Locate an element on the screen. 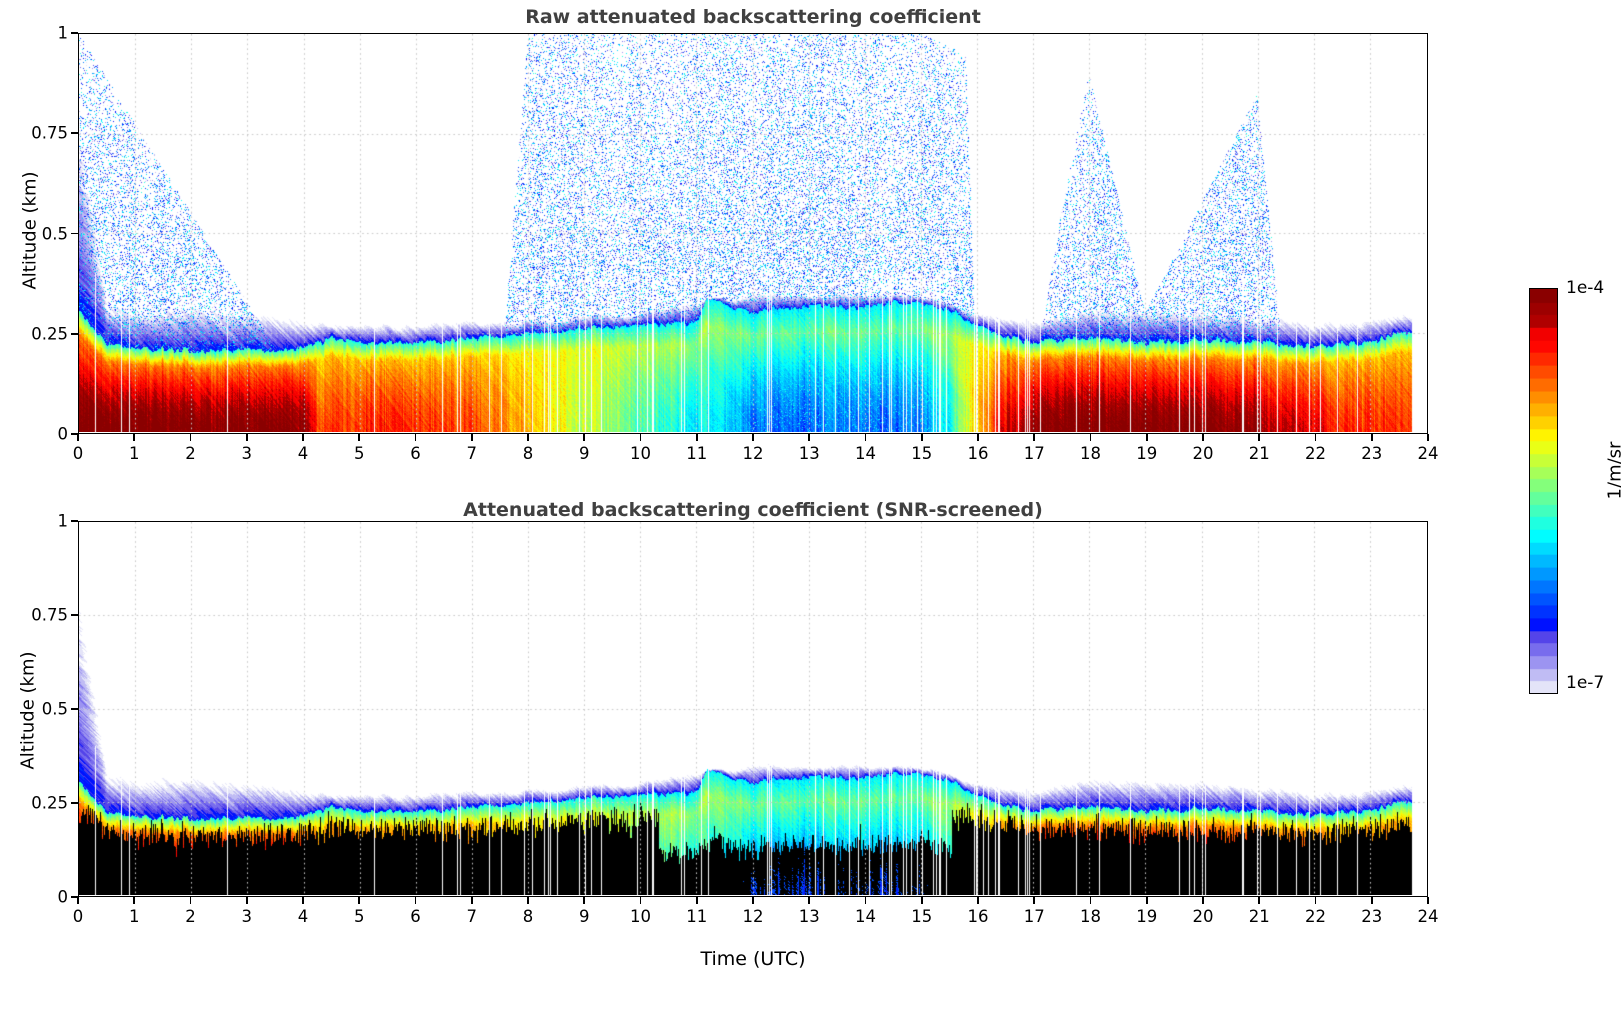  x-ticklabel-bot-8: 8 is located at coordinates (528, 916).